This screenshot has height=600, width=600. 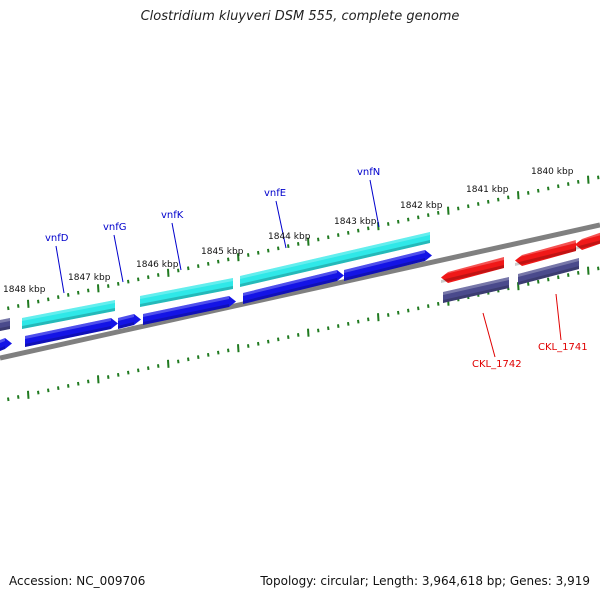 I want to click on kbp-label-1847: 1847 kbp, so click(x=89, y=278).